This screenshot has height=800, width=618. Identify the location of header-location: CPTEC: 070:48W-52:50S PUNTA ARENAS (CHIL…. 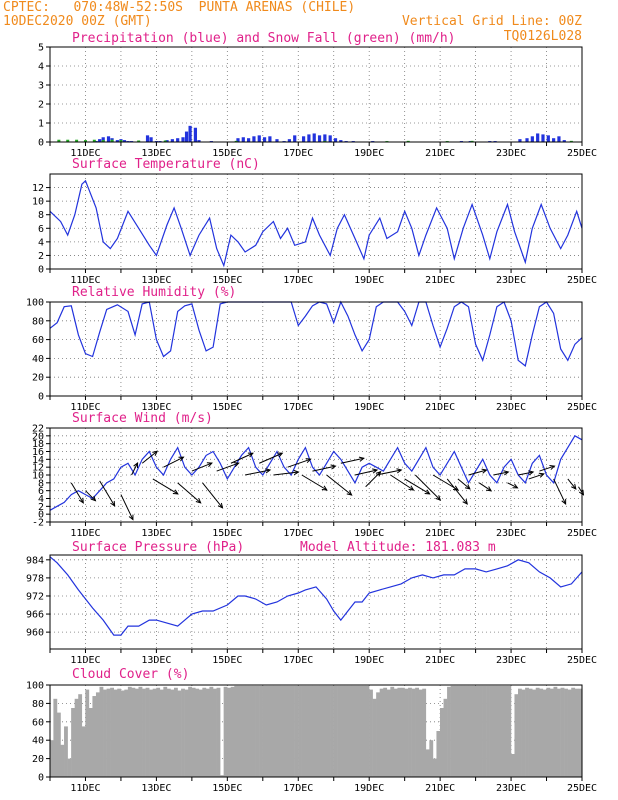
(179, 7).